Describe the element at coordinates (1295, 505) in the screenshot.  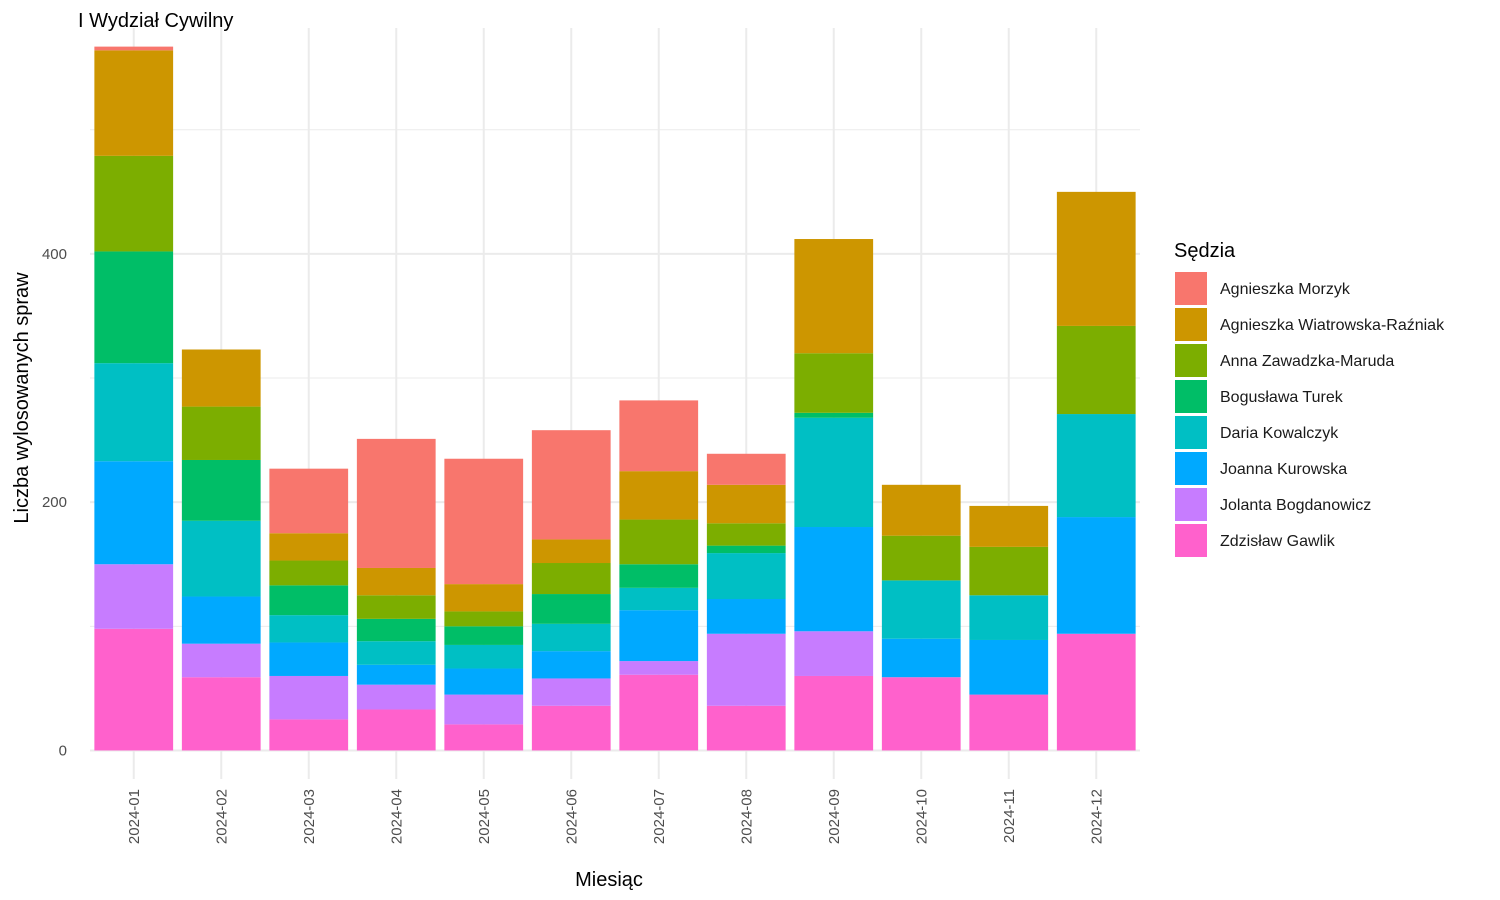
I see `legend-label: Jolanta Bogdanowicz` at that location.